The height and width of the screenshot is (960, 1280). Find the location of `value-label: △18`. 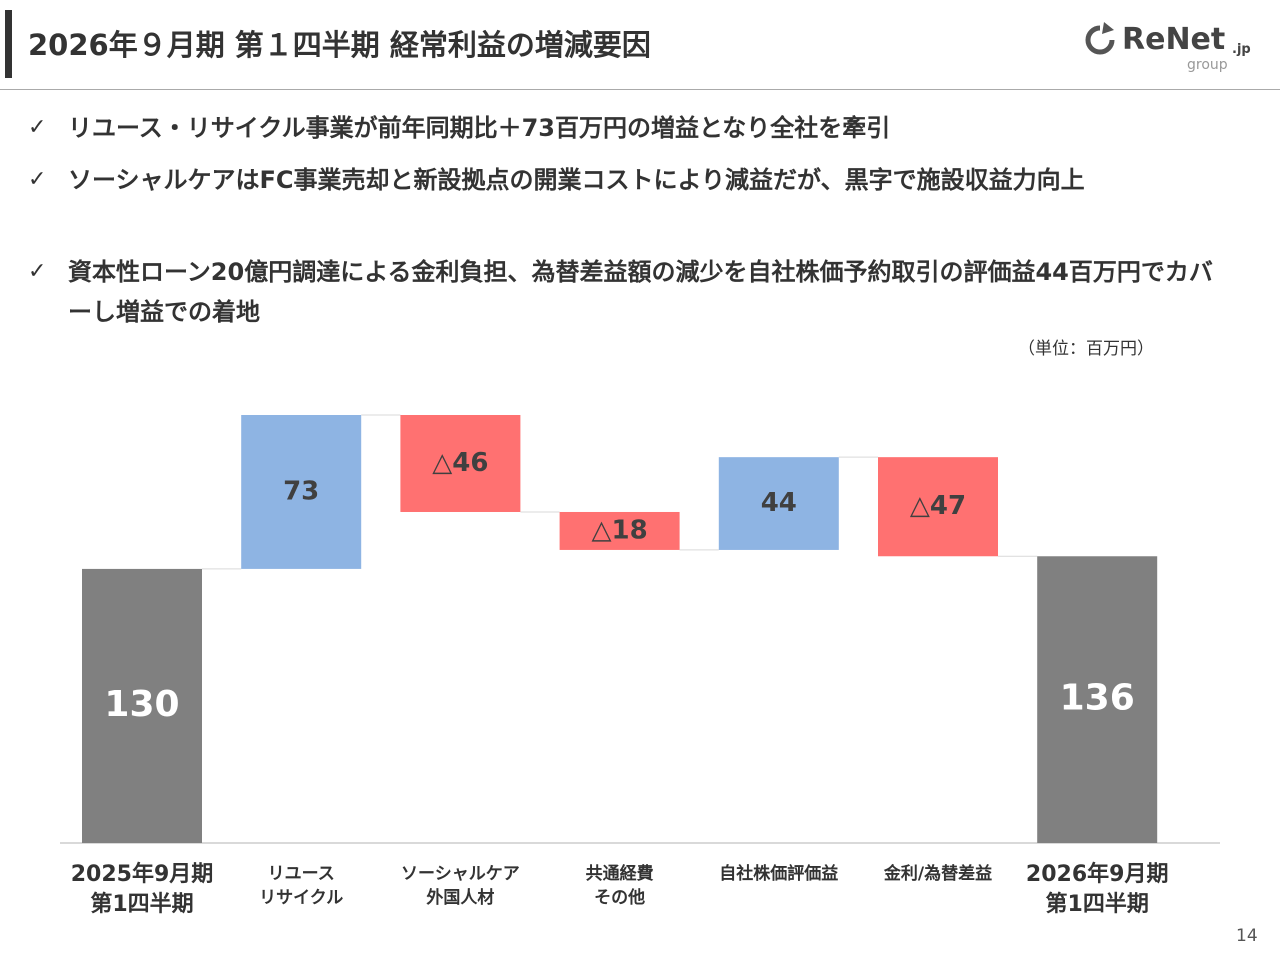

value-label: △18 is located at coordinates (620, 530).